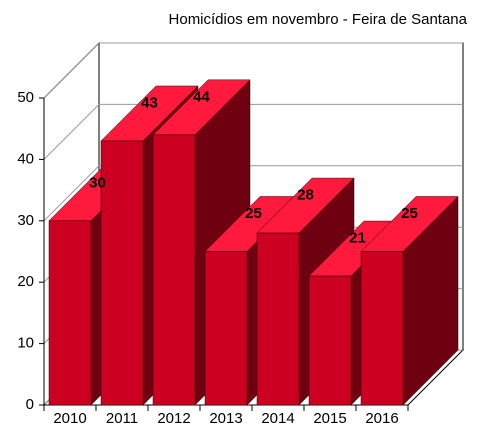 The height and width of the screenshot is (429, 491). What do you see at coordinates (357, 238) in the screenshot?
I see `value-label: 21` at bounding box center [357, 238].